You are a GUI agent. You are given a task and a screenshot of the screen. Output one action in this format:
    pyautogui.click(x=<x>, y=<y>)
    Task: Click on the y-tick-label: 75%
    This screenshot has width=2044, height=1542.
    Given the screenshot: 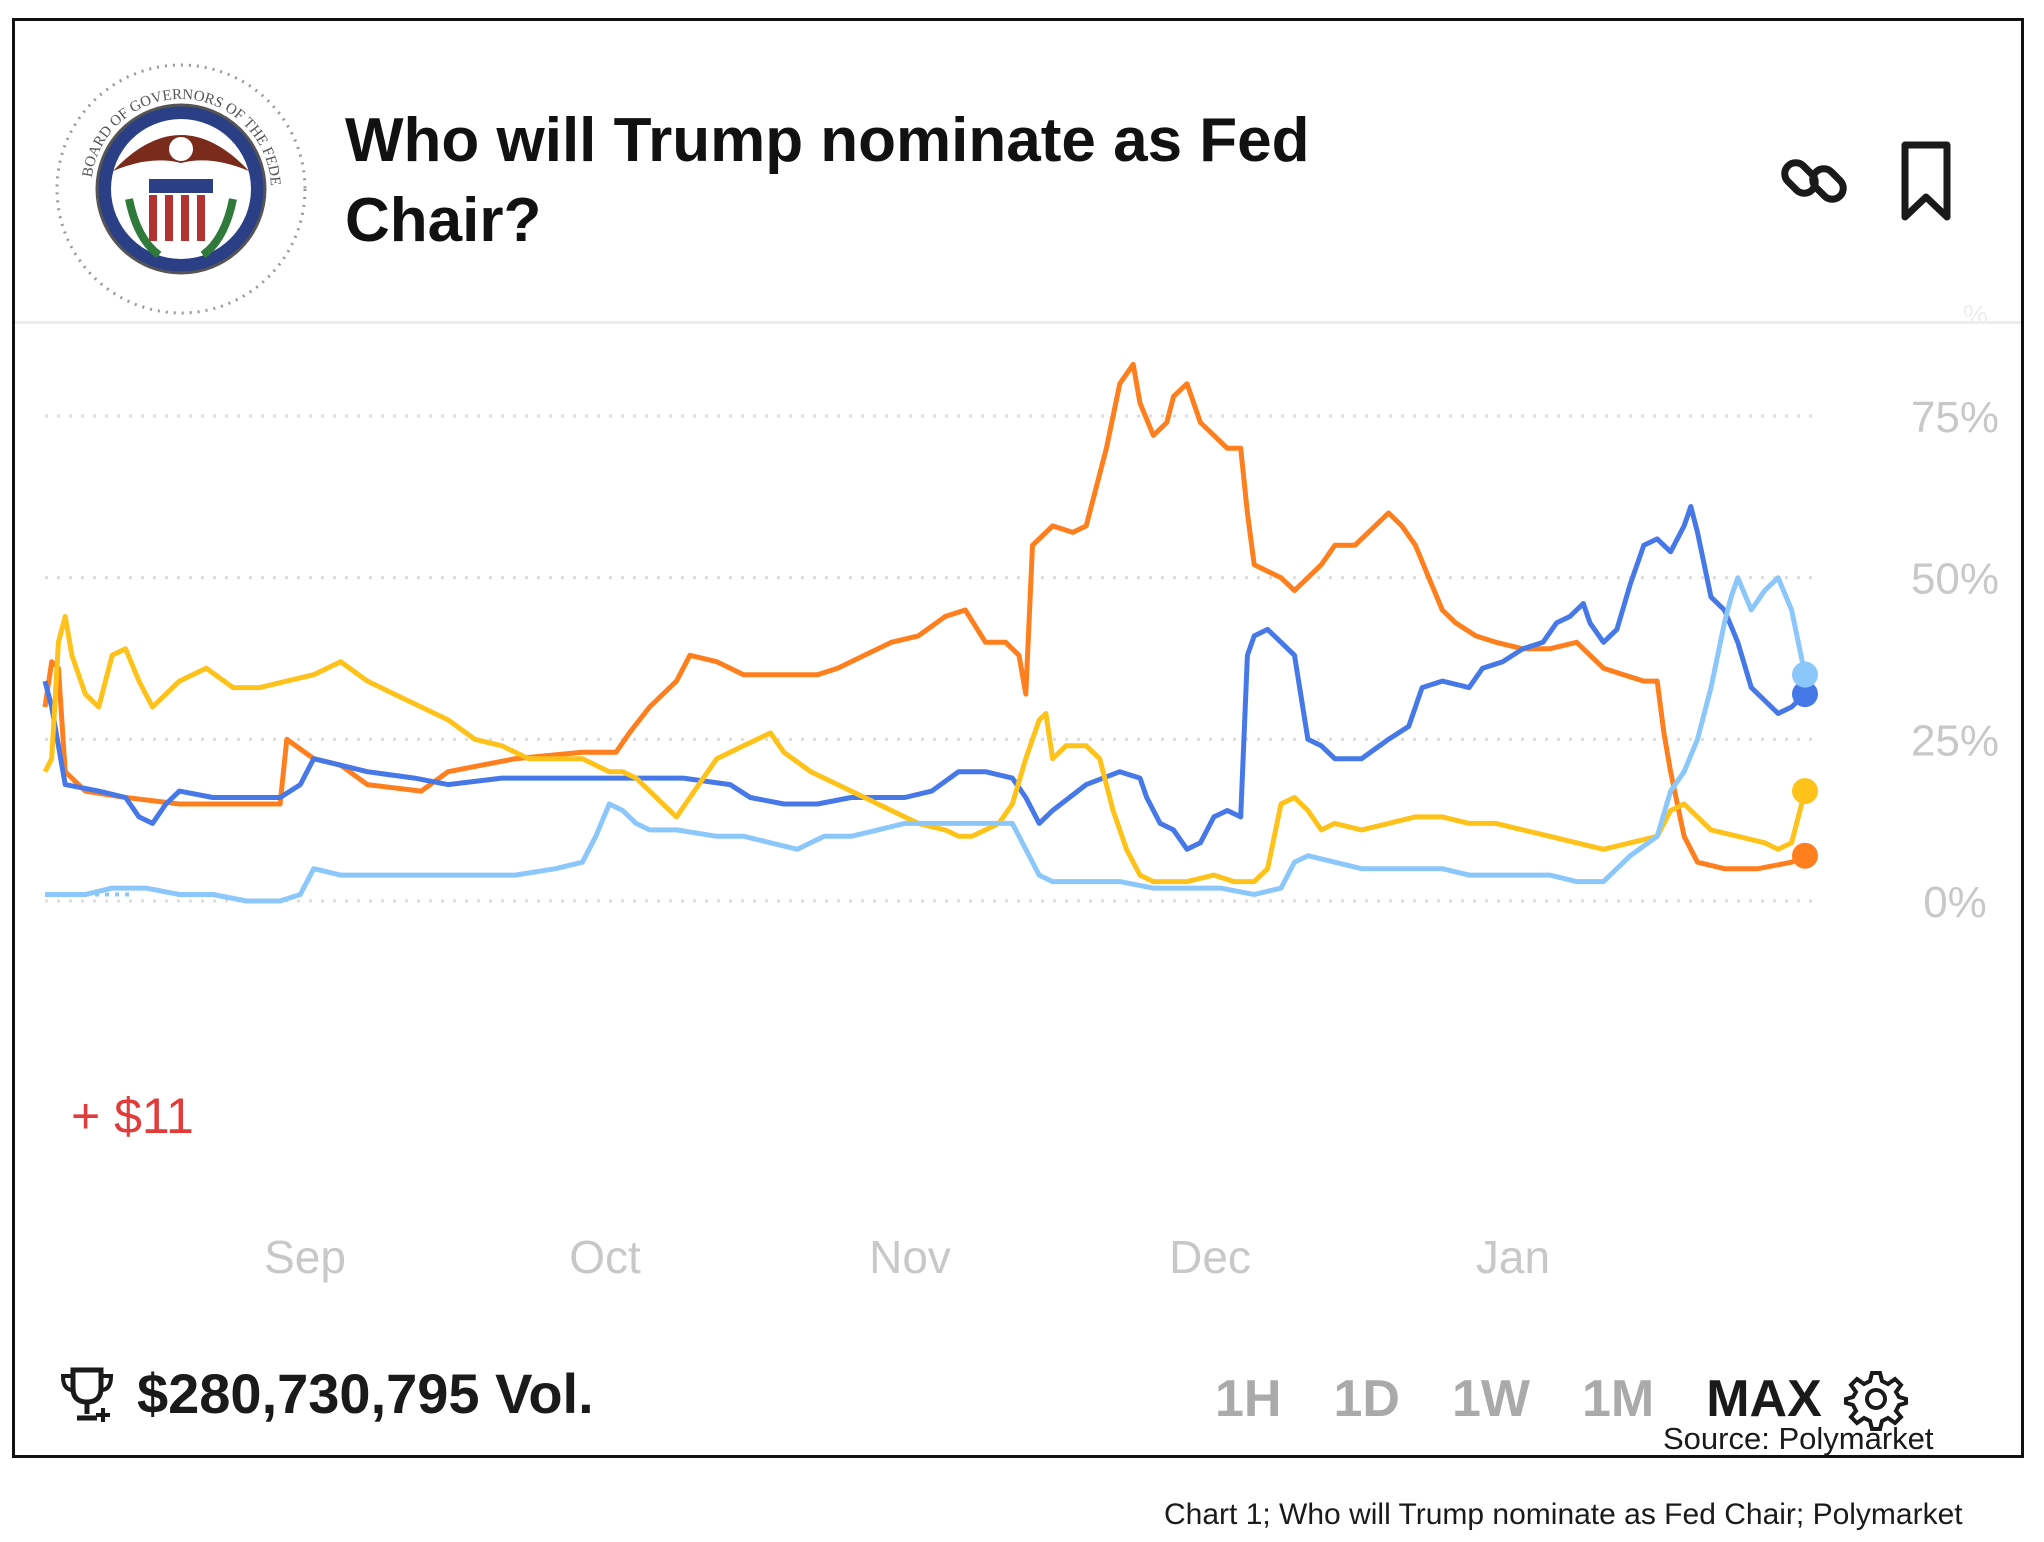 What is the action you would take?
    pyautogui.click(x=1955, y=417)
    